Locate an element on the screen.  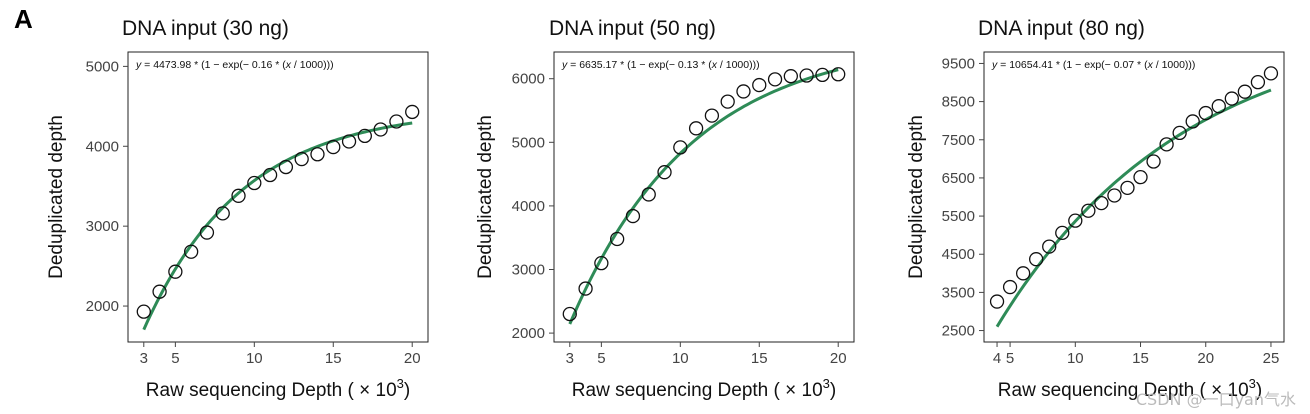
x-tick-label: 25 is located at coordinates (1271, 358).